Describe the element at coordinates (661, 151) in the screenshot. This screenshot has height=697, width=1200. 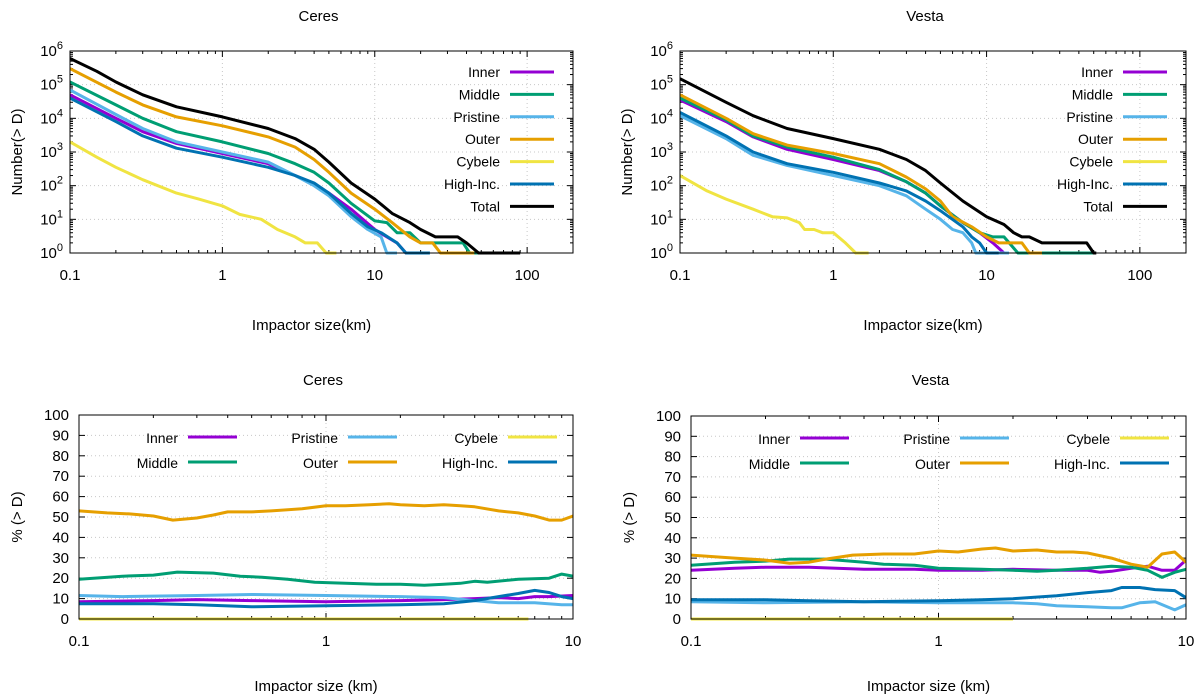
I see `y-tick-label: 103` at that location.